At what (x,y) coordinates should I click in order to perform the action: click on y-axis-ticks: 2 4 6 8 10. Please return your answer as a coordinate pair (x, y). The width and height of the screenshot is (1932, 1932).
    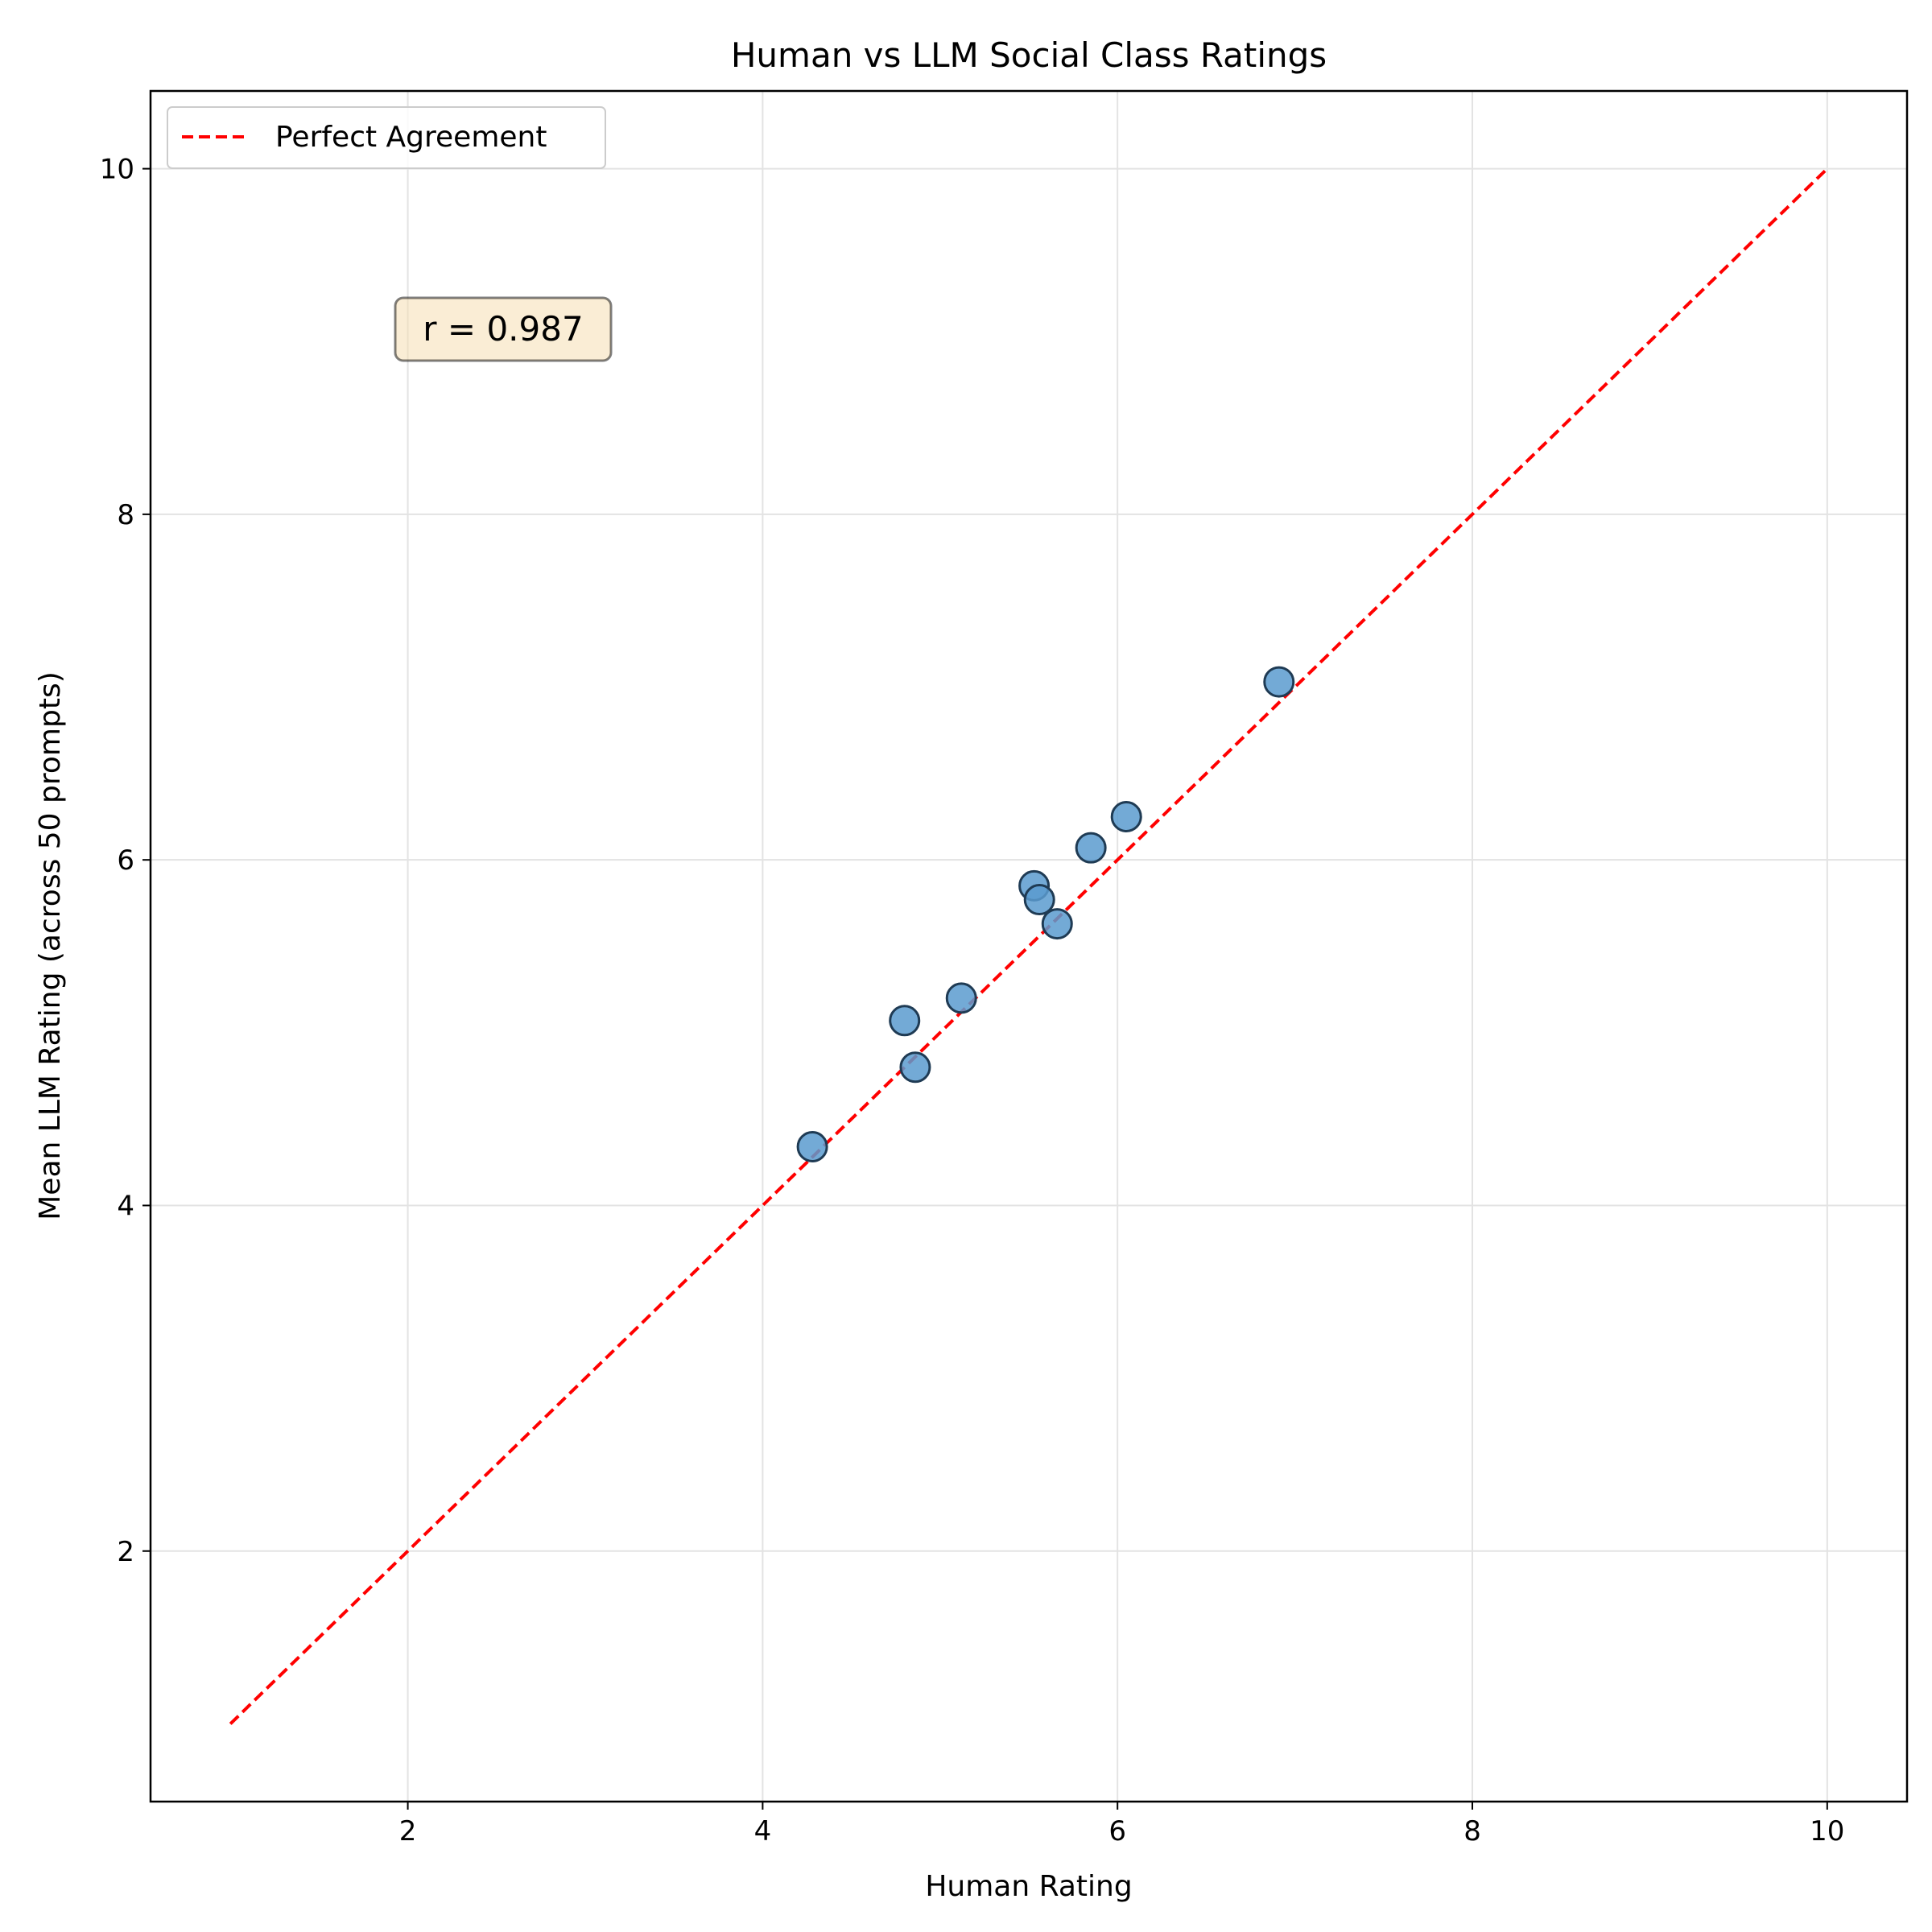
    Looking at the image, I should click on (126, 861).